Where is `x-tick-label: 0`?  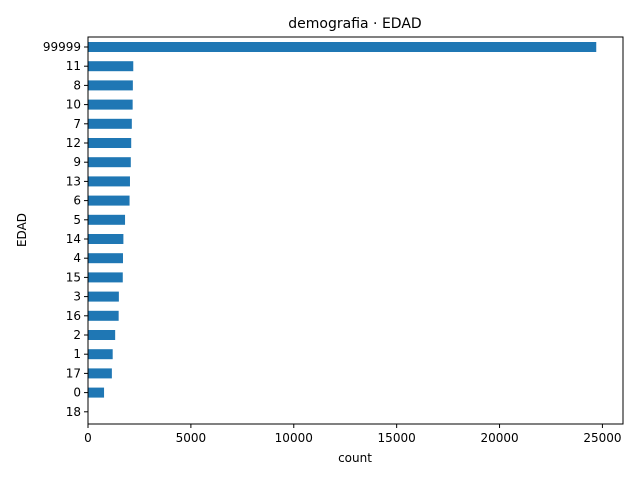 x-tick-label: 0 is located at coordinates (88, 438).